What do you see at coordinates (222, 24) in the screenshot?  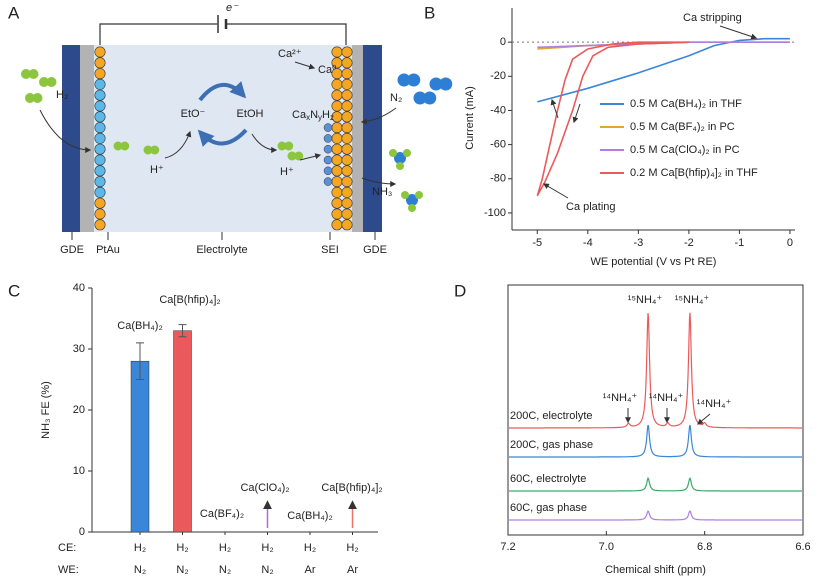 I see `battery-gap` at bounding box center [222, 24].